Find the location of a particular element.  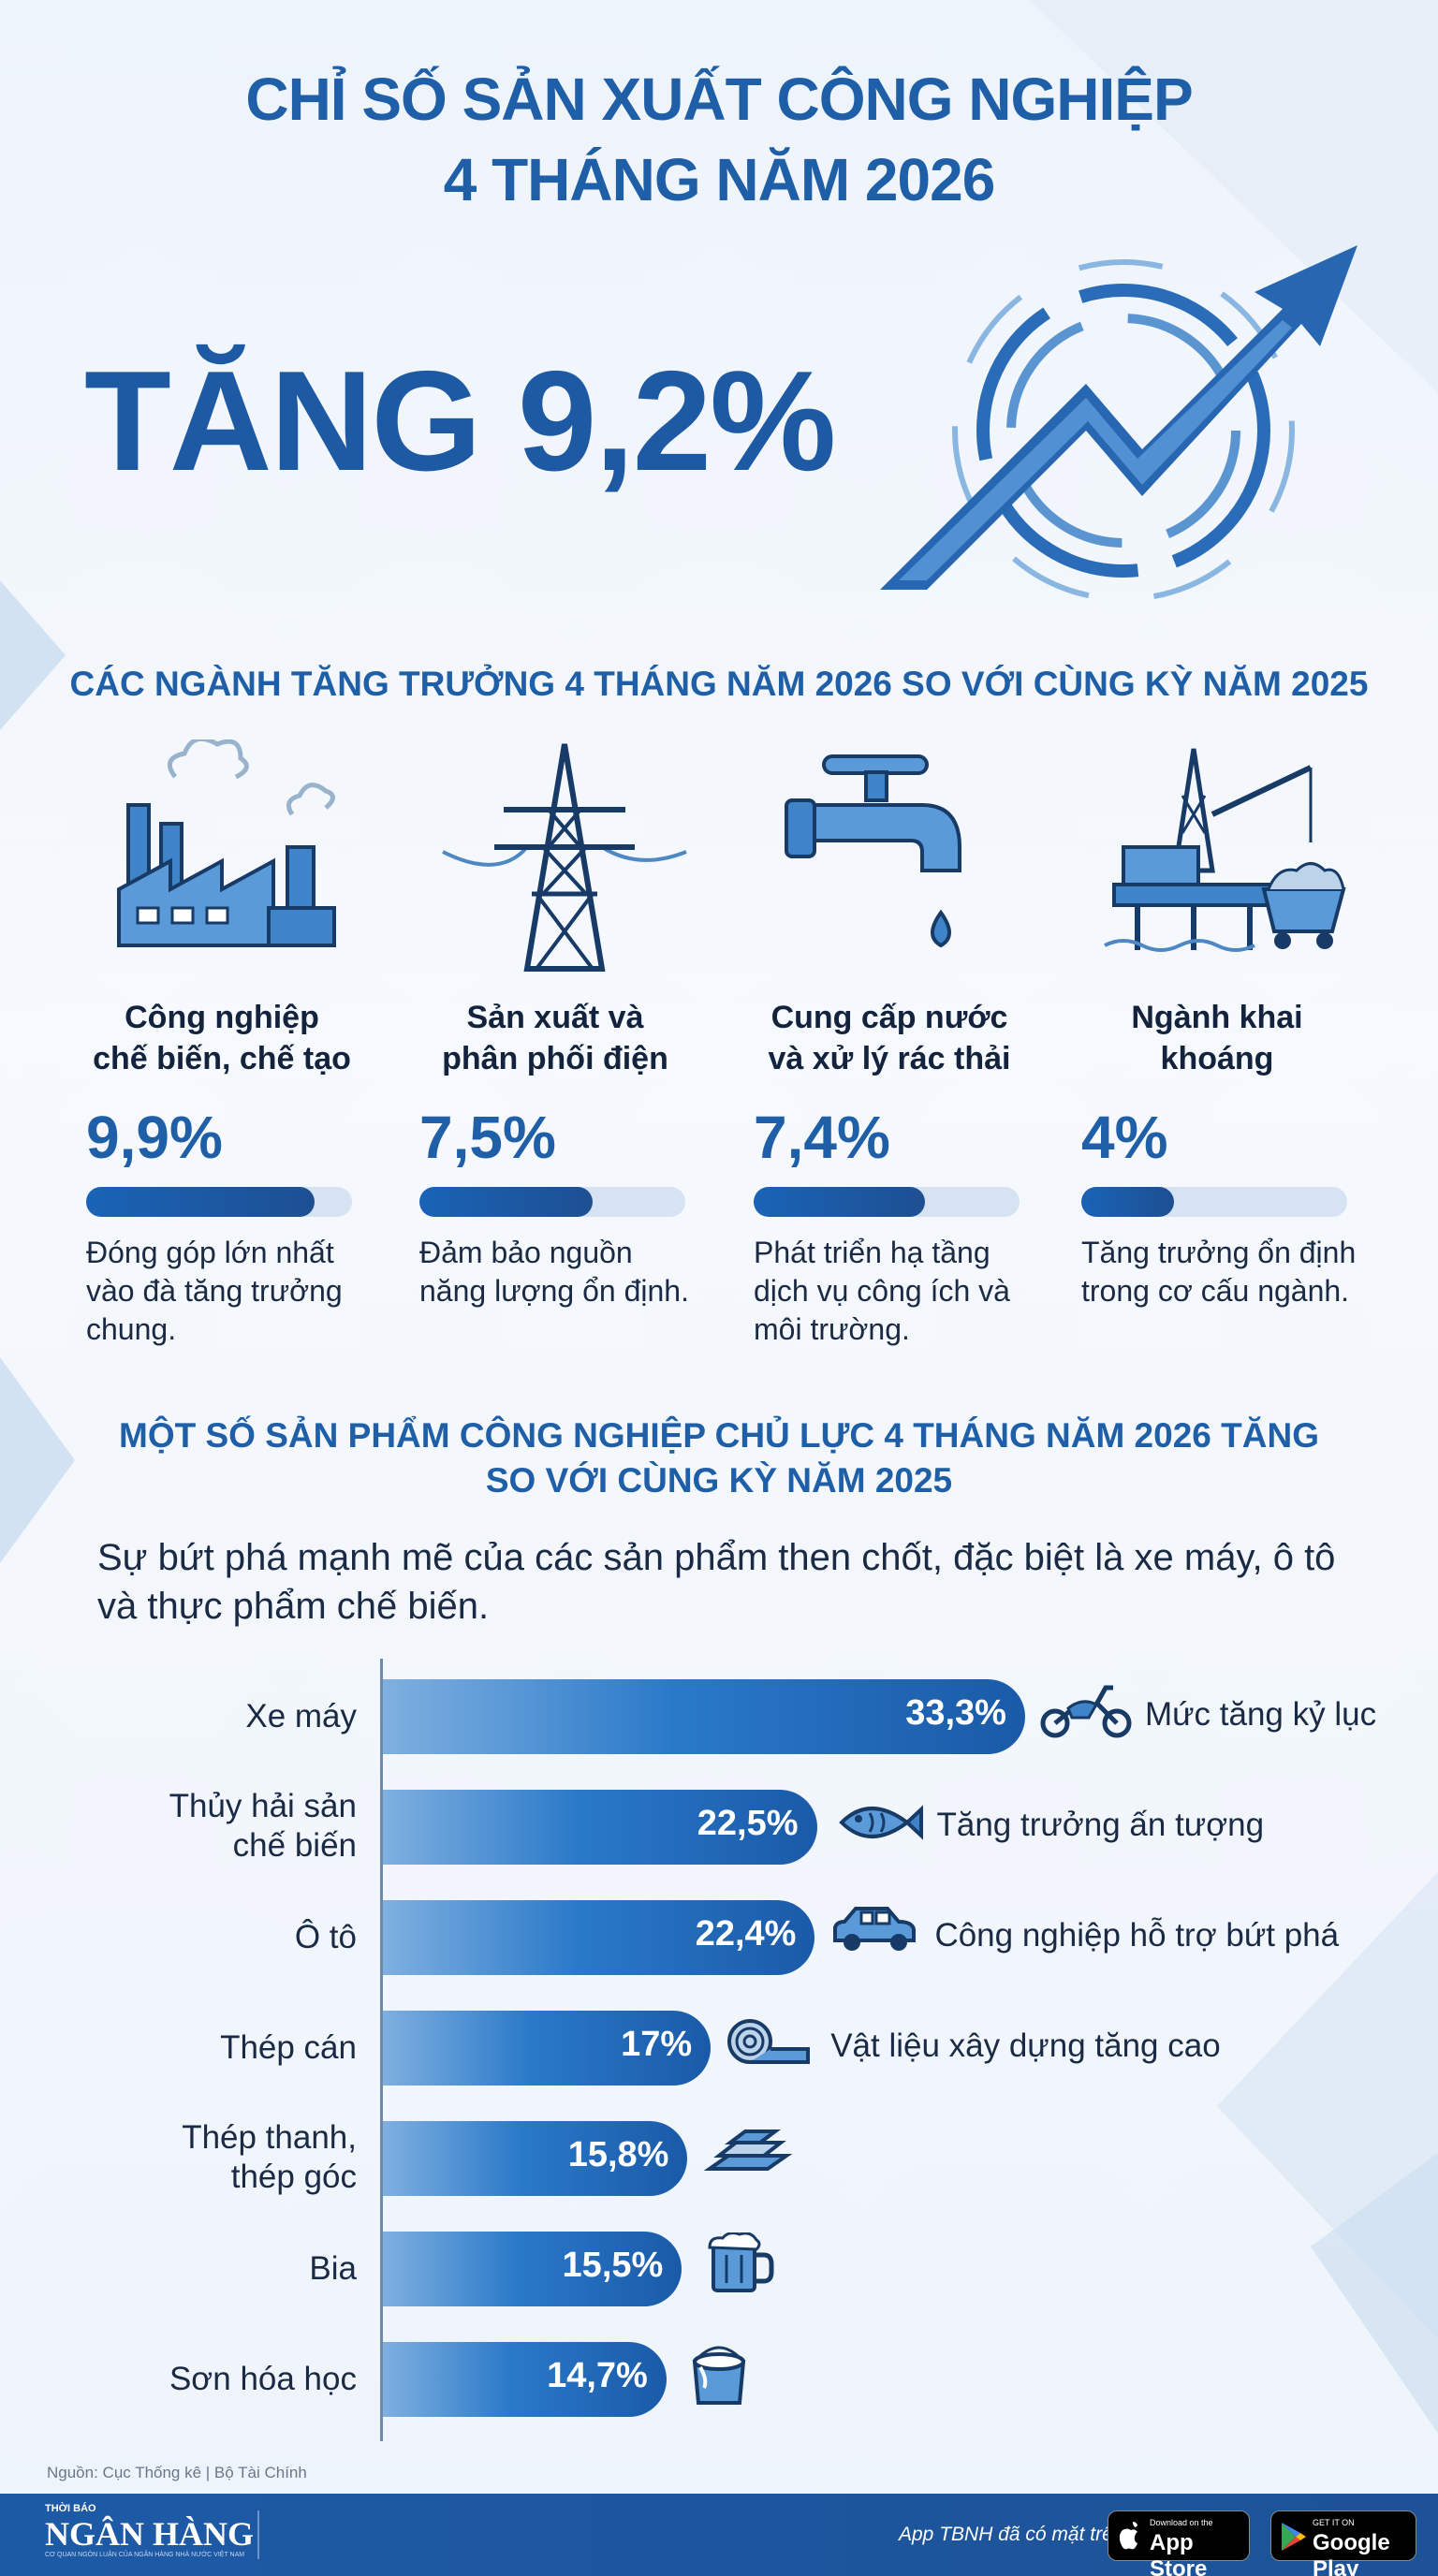

bar-row: Thép cán 17% Vật liệu xây dựng tăng cao is located at coordinates (719, 2048).